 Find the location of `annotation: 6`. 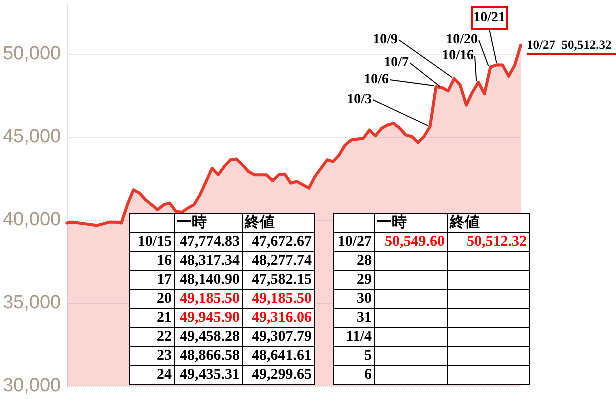

annotation: 6 is located at coordinates (354, 375).